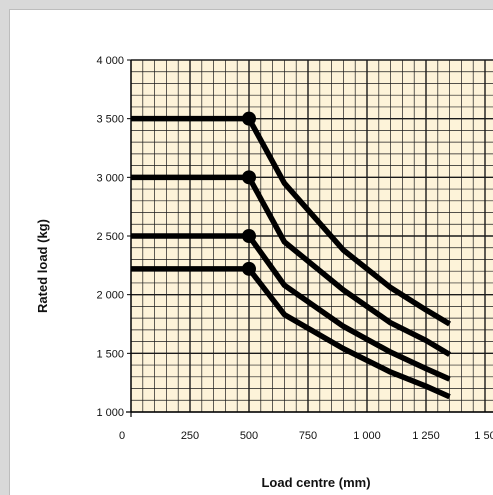  Describe the element at coordinates (42, 266) in the screenshot. I see `y-axis-label: Rated load (kg)` at that location.